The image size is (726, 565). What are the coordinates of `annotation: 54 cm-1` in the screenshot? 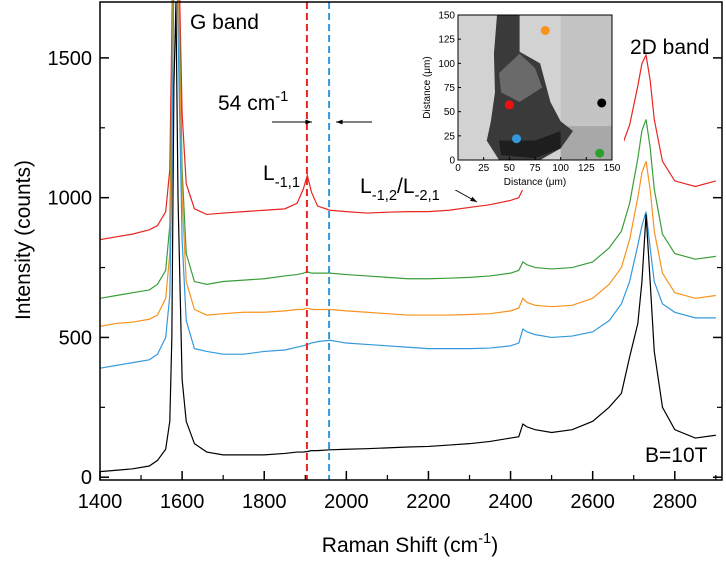 It's located at (253, 102).